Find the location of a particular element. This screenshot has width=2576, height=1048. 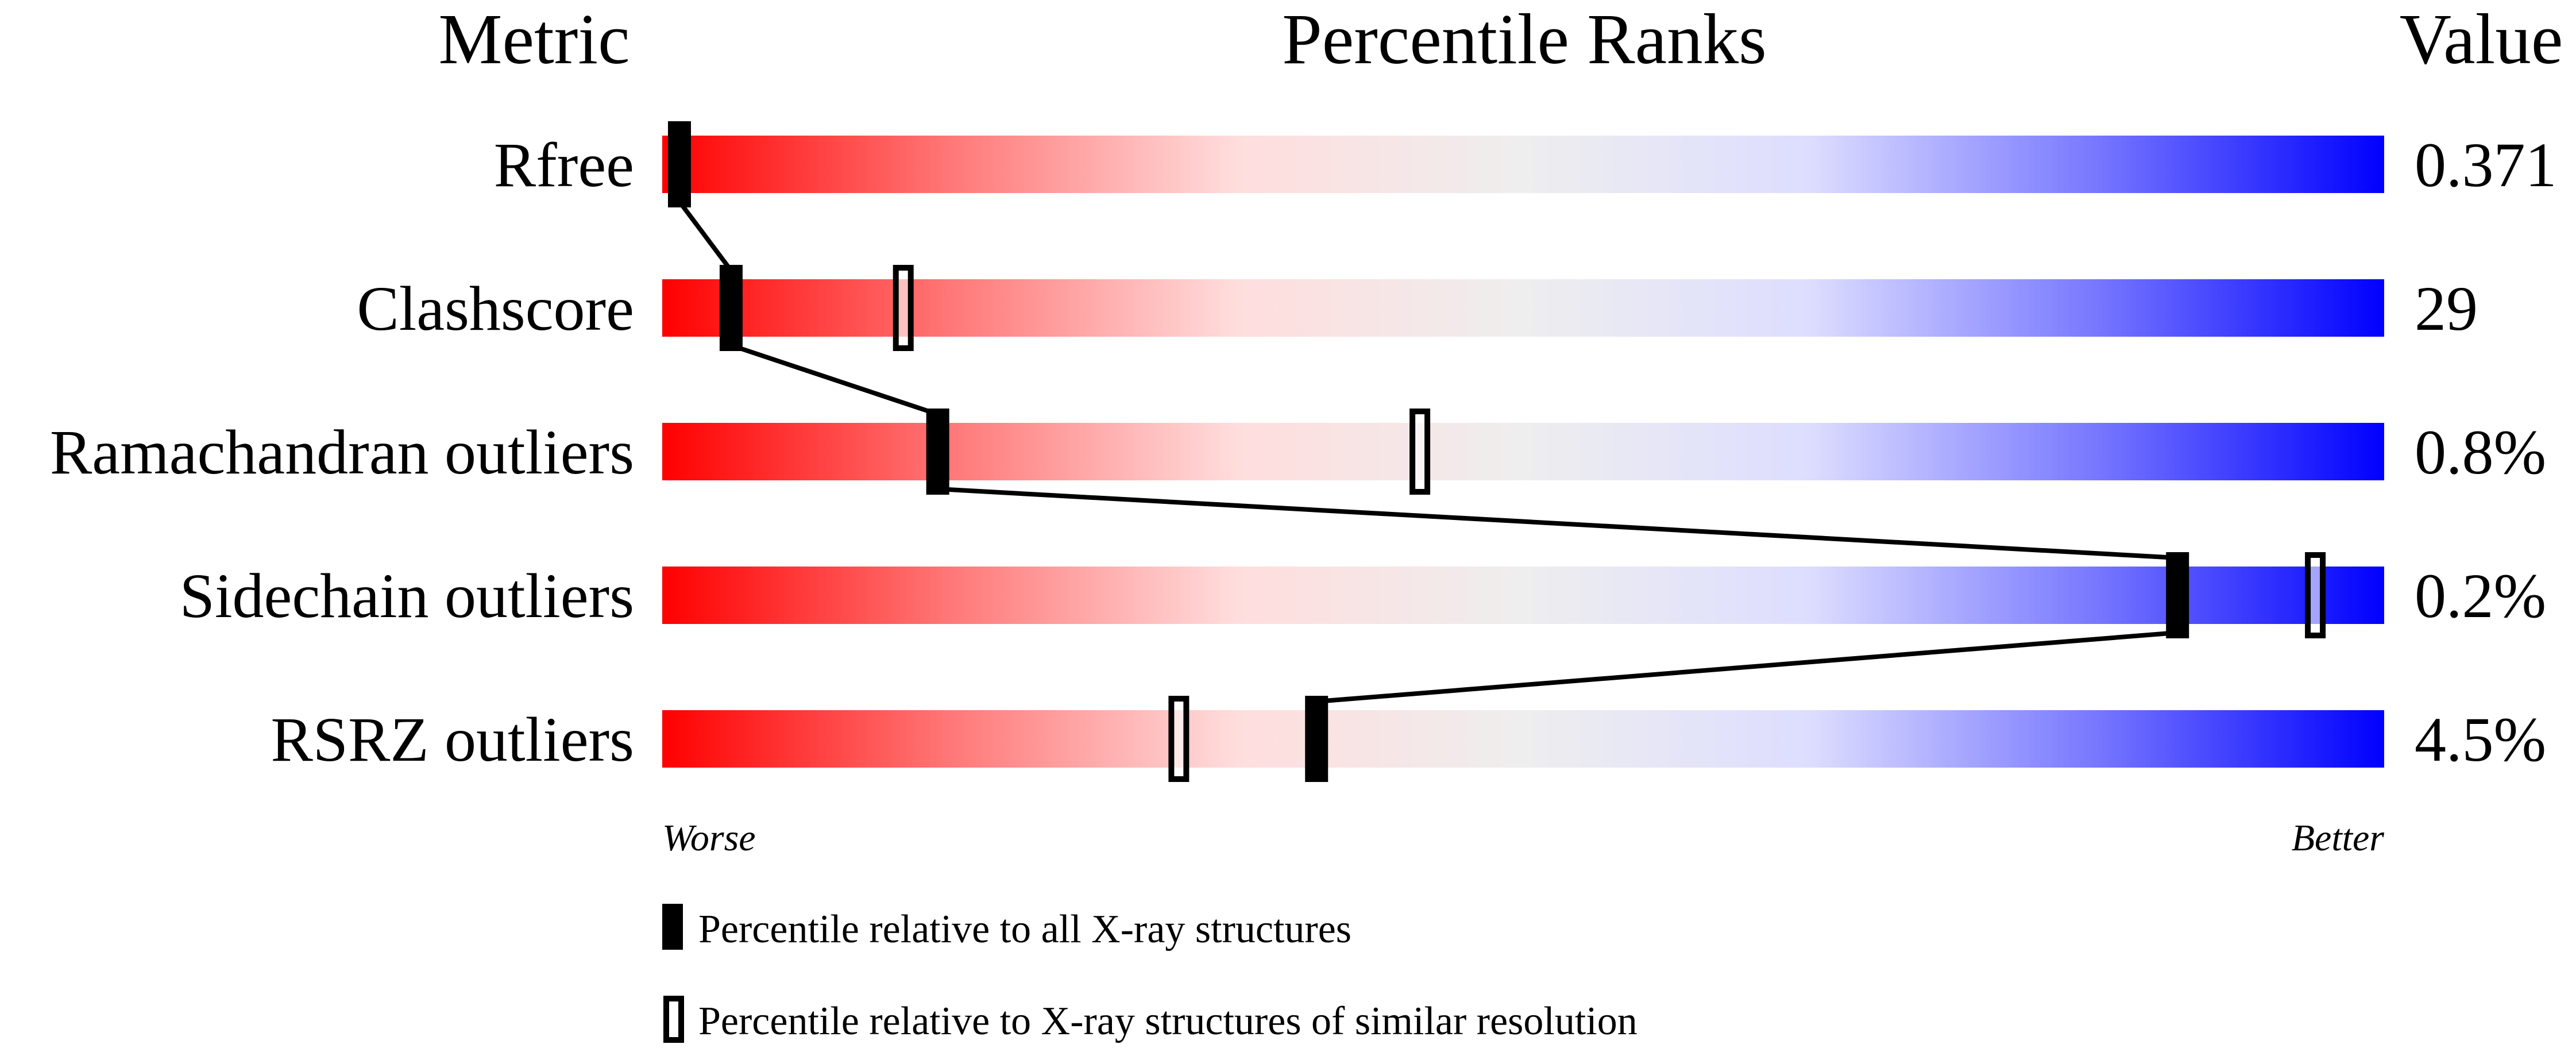

header-metric: Metric is located at coordinates (533, 39).